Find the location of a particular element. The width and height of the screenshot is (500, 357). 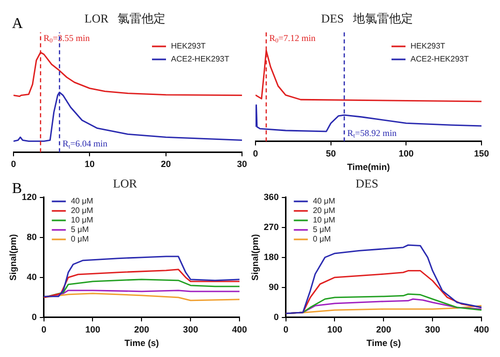

x-tick-label: 50 is located at coordinates (331, 153).